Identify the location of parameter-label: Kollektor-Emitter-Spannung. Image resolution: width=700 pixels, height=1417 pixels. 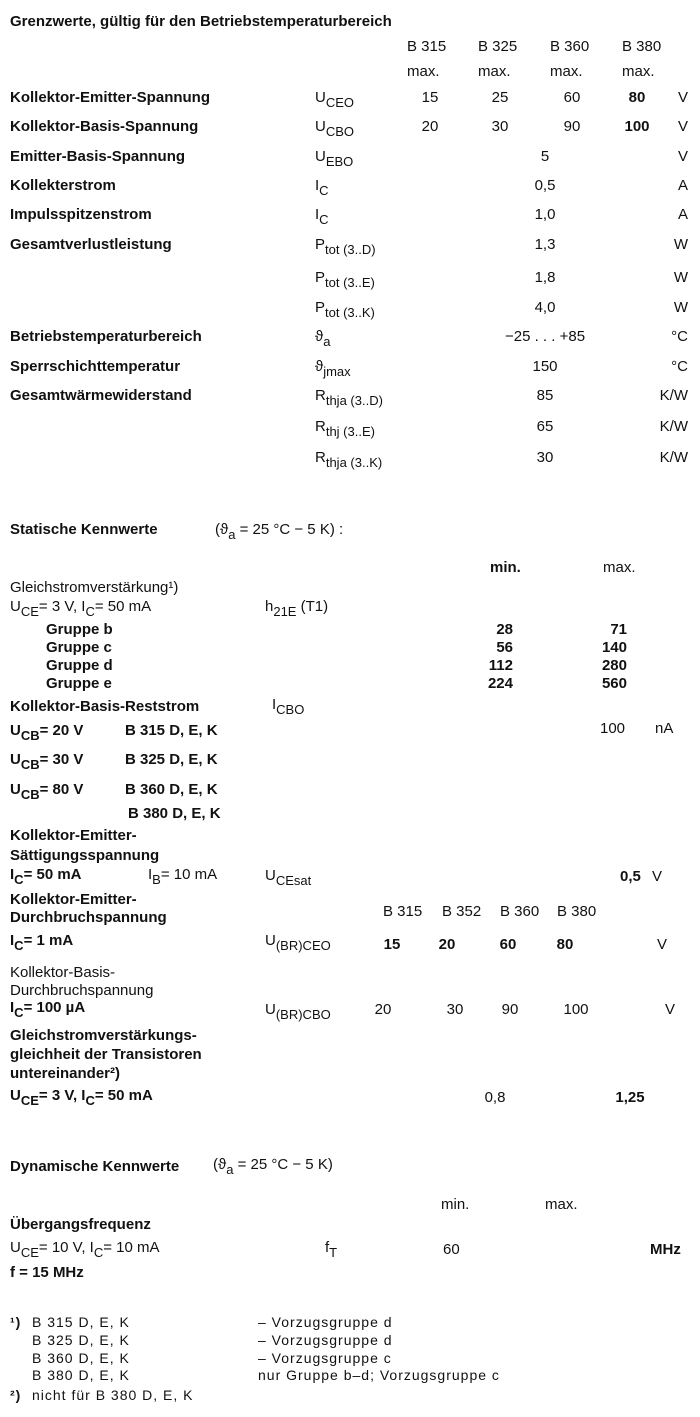
(110, 97).